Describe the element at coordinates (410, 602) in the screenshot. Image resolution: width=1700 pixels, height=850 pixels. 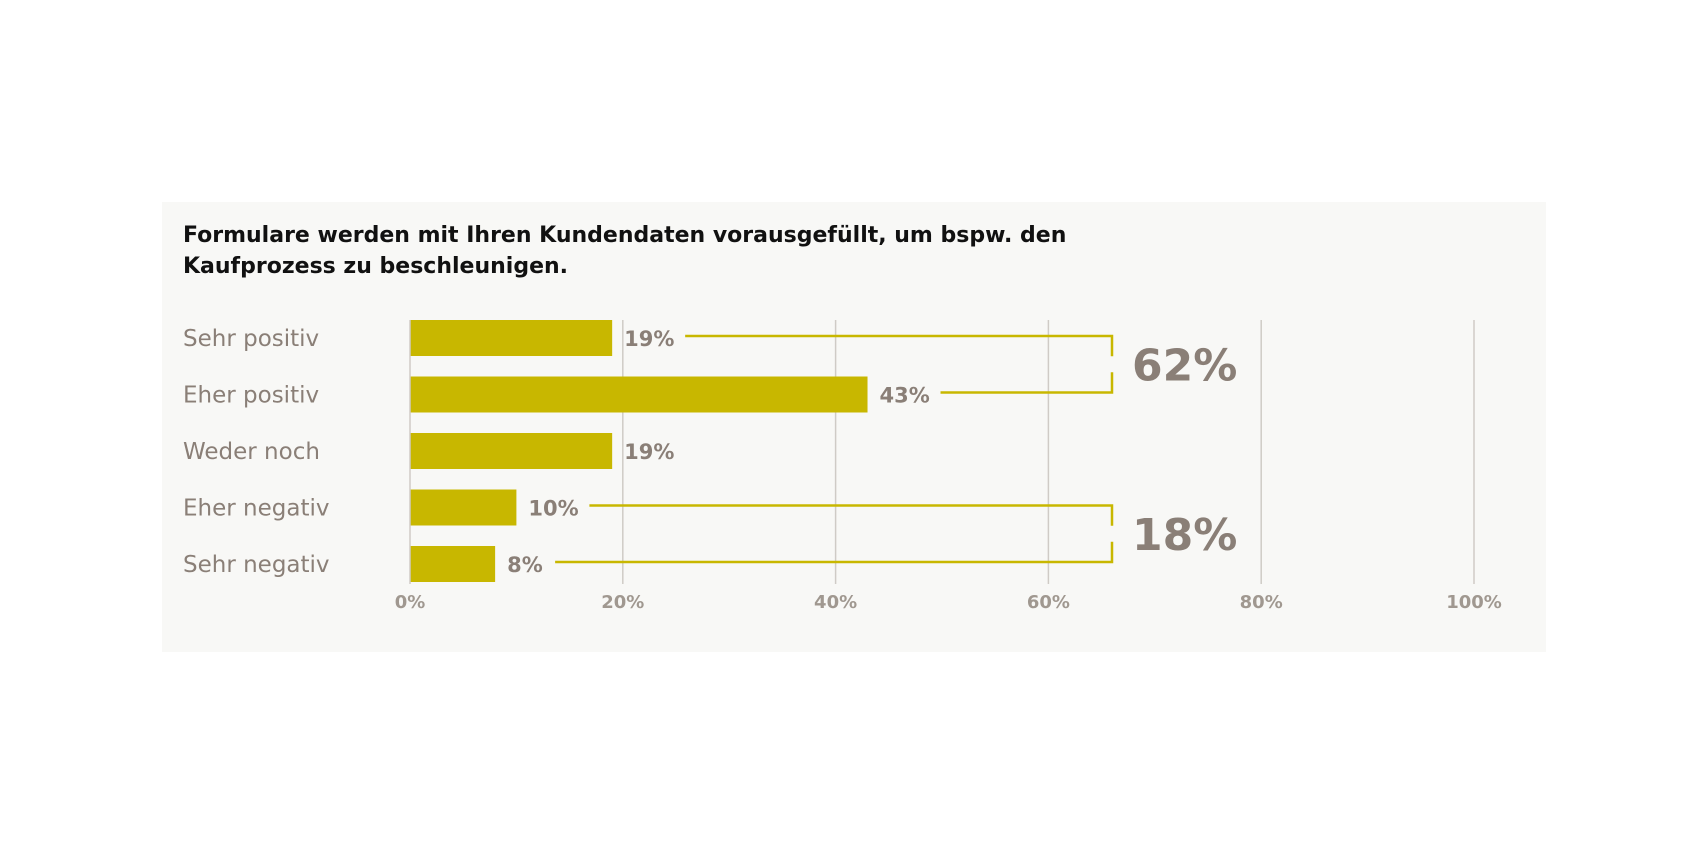
I see `x-tick-label: 0%` at that location.